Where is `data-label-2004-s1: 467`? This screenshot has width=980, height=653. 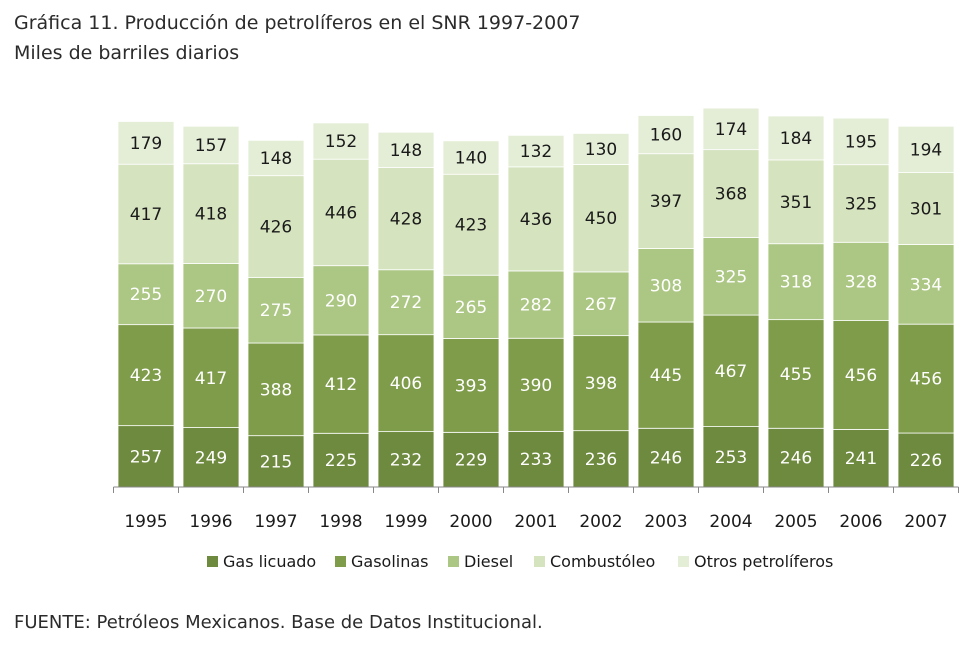
data-label-2004-s1: 467 is located at coordinates (731, 372).